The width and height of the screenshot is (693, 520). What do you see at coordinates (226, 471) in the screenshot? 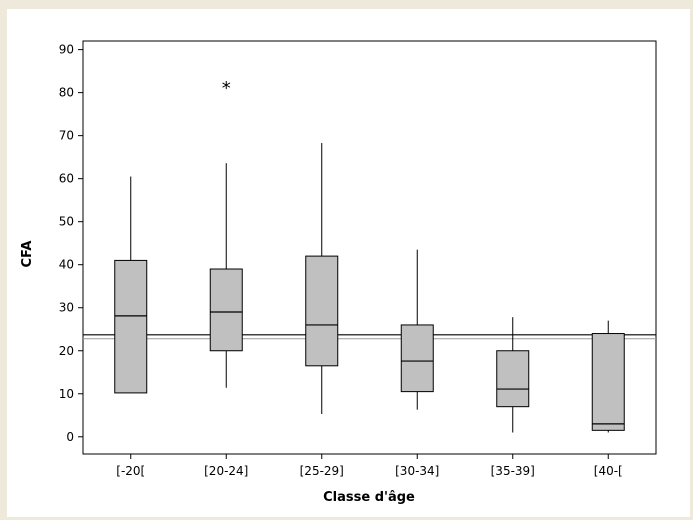
I see `x-tick-label: [20-24]` at bounding box center [226, 471].